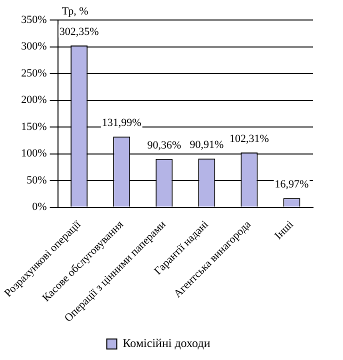  Describe the element at coordinates (164, 145) in the screenshot. I see `data-label: 90,36%` at that location.